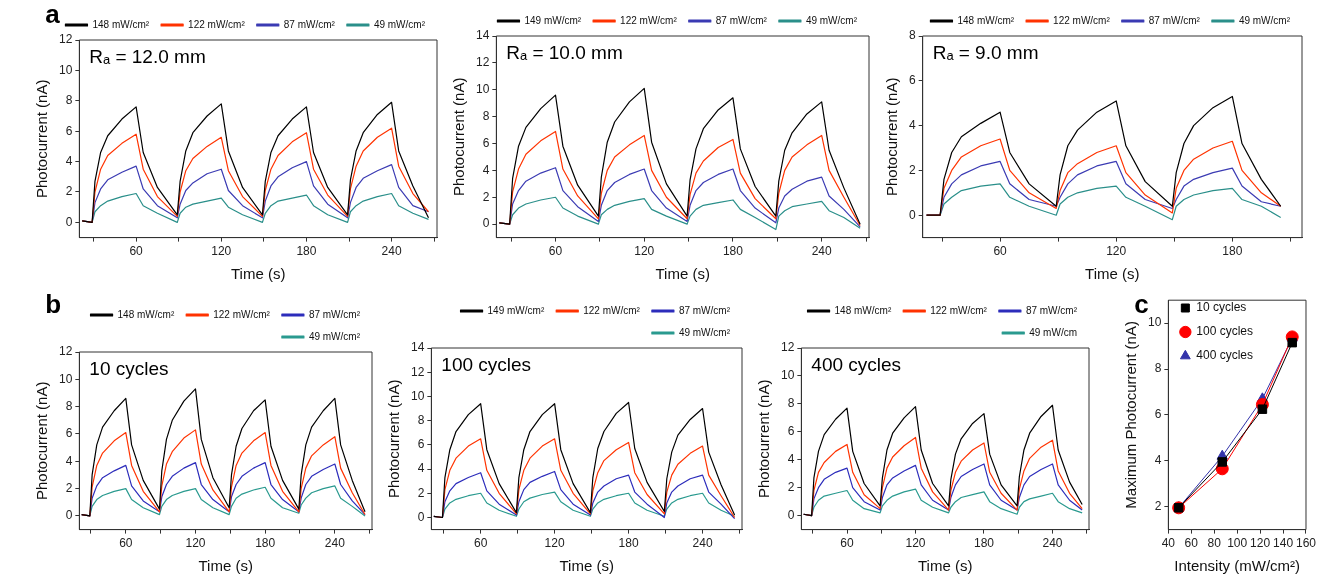 Image resolution: width=1320 pixels, height=580 pixels. What do you see at coordinates (553, 20) in the screenshot?
I see `legend-label: 149 mW/cm²` at bounding box center [553, 20].